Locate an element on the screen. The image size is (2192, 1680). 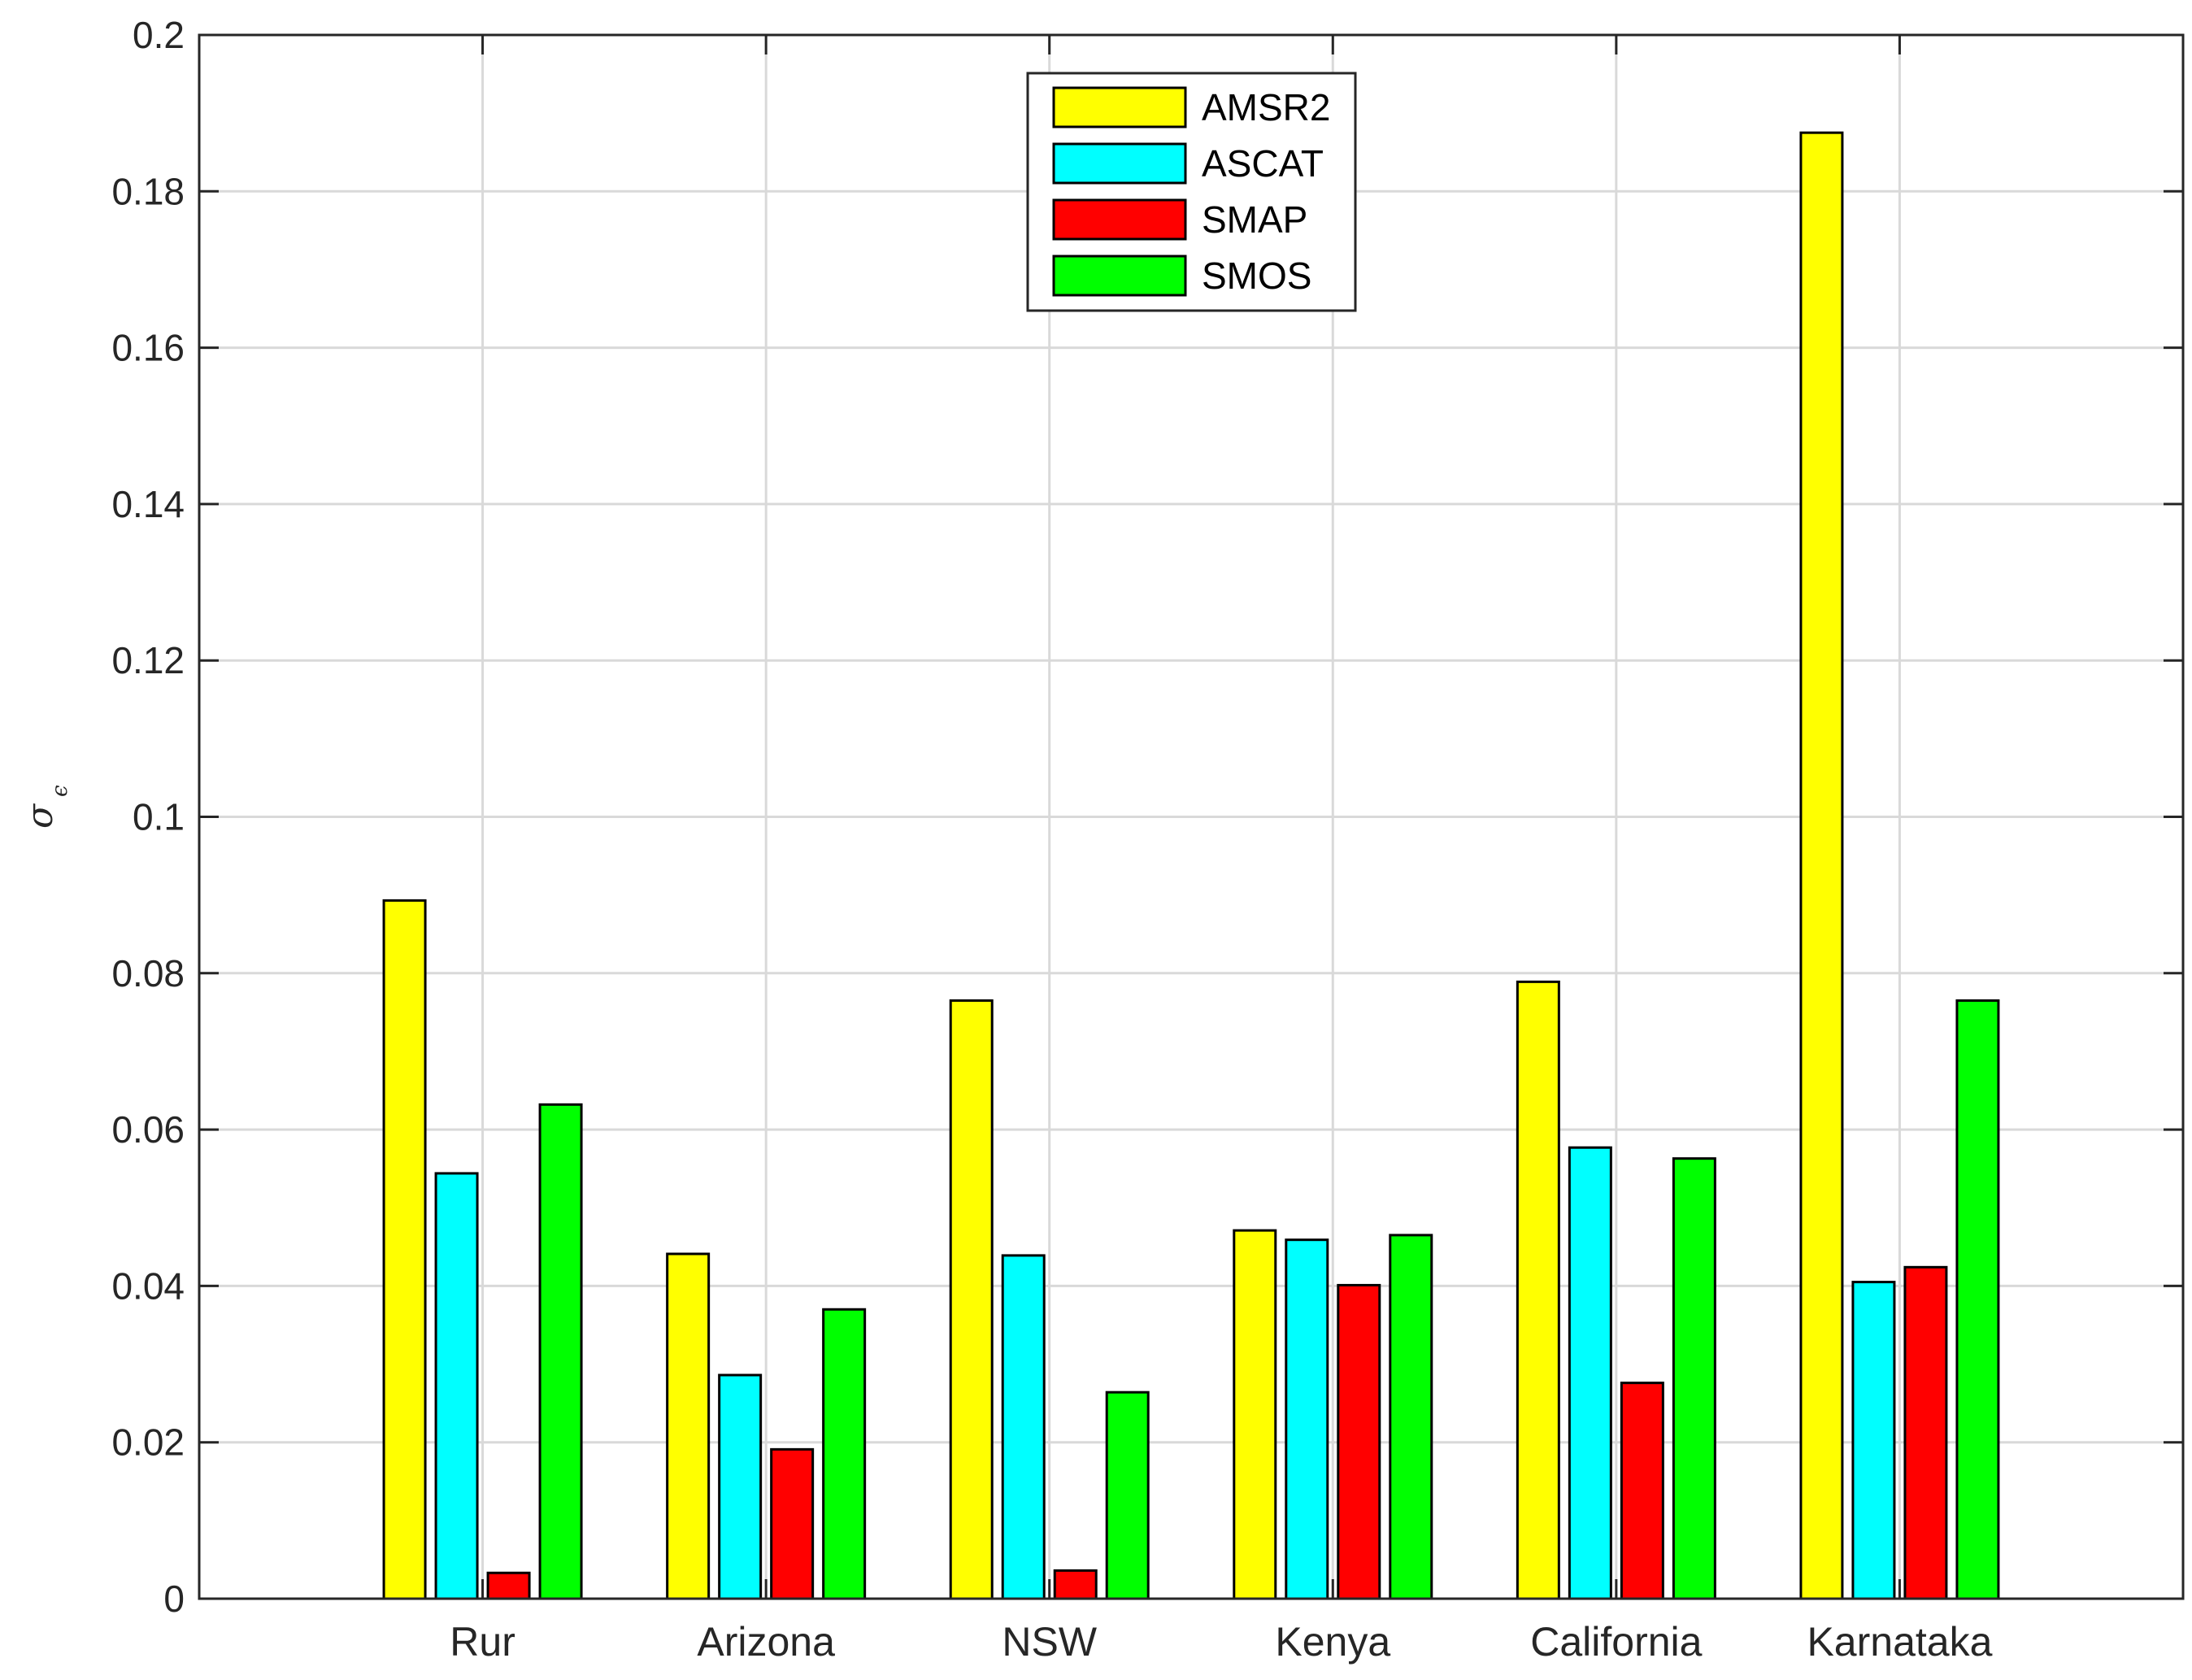
bar-ascat-nsw is located at coordinates (1023, 1427).